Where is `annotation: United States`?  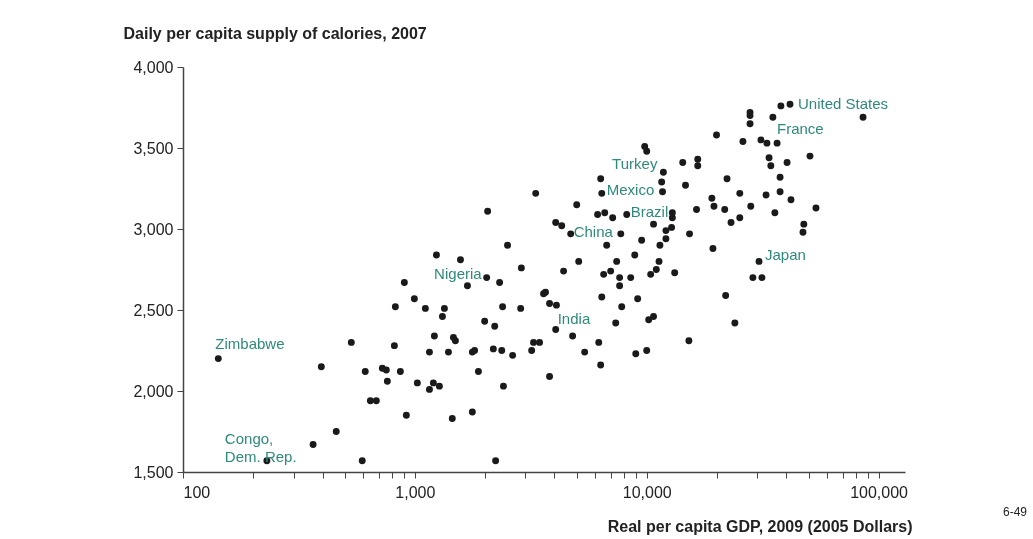
annotation: United States is located at coordinates (843, 104).